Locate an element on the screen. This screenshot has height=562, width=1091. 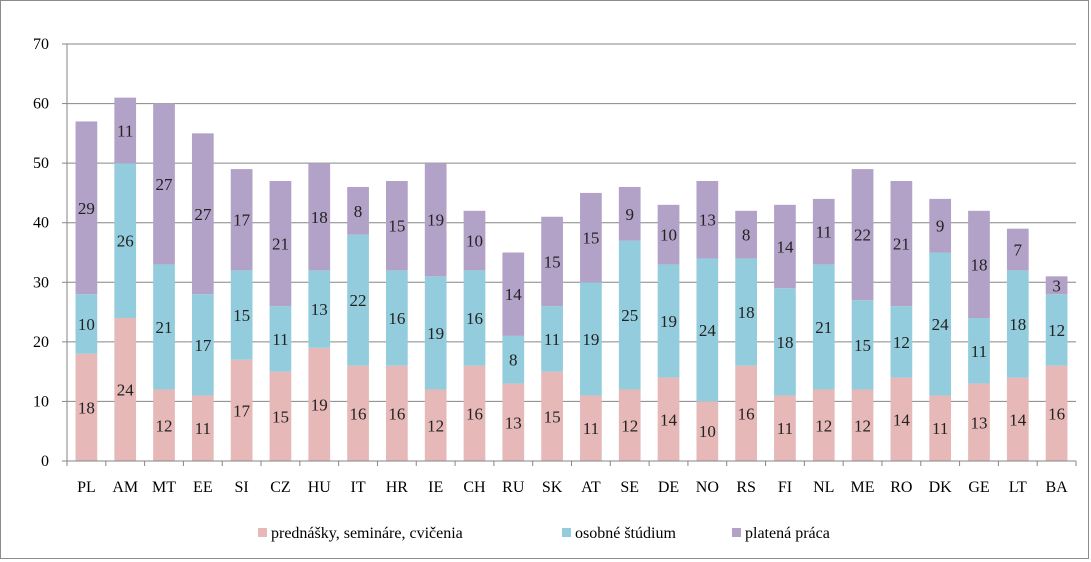
data-label: 26 is located at coordinates (125, 241).